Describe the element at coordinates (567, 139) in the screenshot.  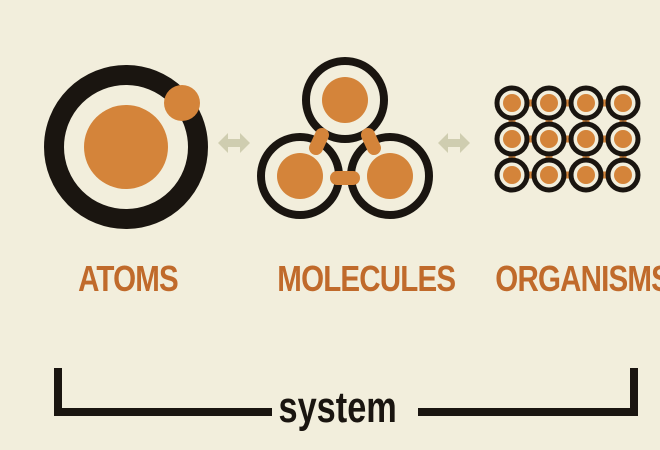
I see `organism-icon` at that location.